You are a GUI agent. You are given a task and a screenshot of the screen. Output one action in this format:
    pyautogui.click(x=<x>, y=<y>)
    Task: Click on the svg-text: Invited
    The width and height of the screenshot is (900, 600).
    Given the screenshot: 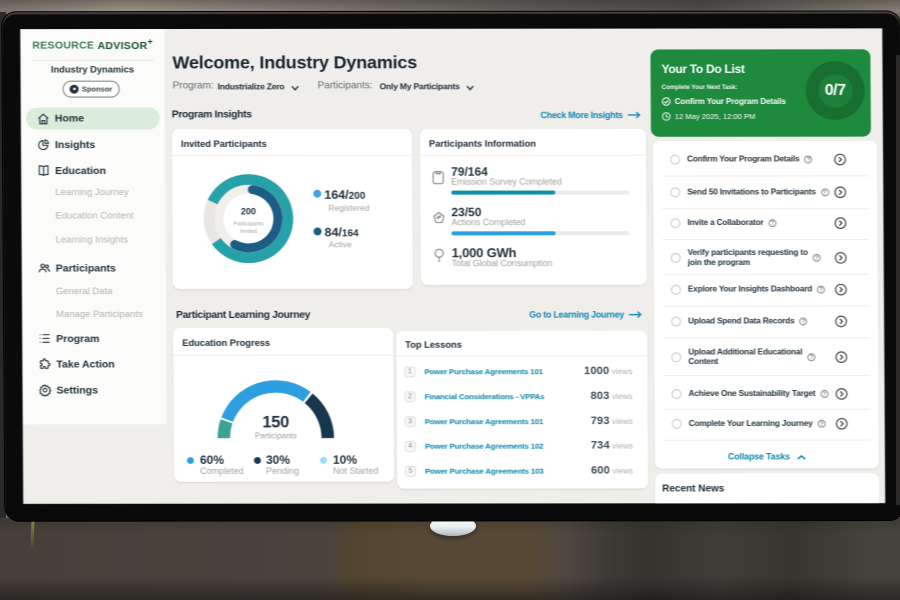 What is the action you would take?
    pyautogui.click(x=248, y=232)
    